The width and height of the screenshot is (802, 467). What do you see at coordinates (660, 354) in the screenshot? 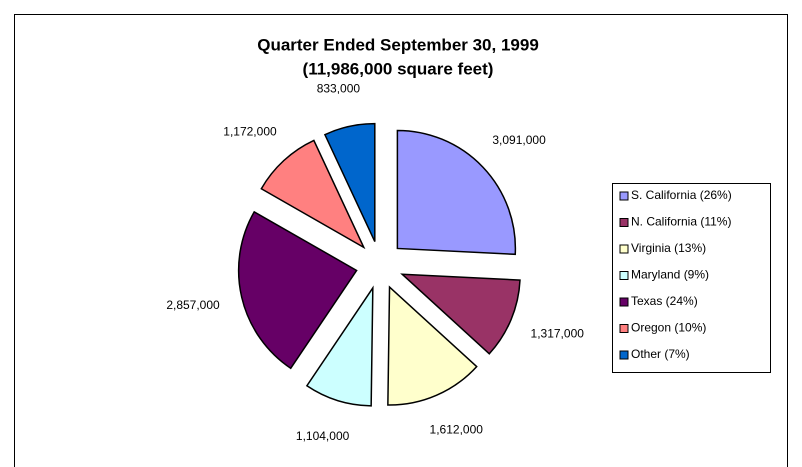
I see `legend-label: Other (7%)` at bounding box center [660, 354].